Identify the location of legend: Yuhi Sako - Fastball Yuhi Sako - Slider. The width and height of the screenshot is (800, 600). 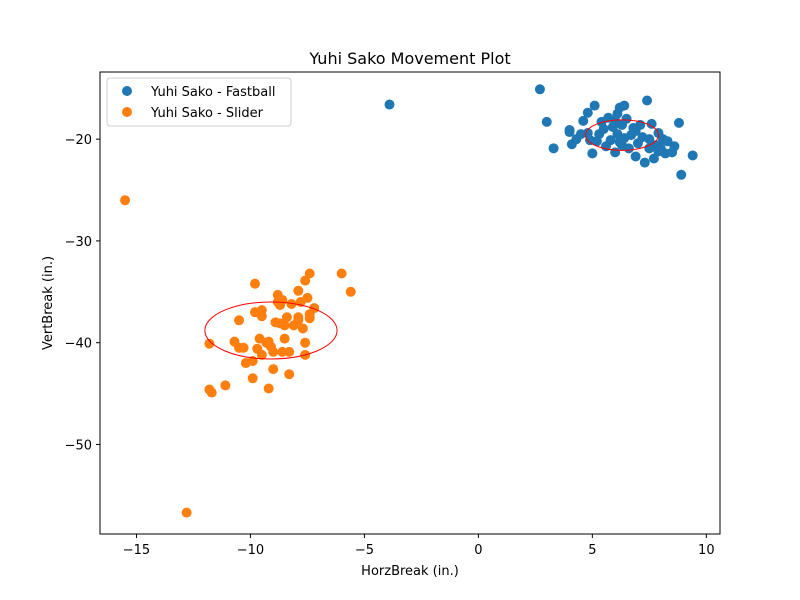
(199, 102).